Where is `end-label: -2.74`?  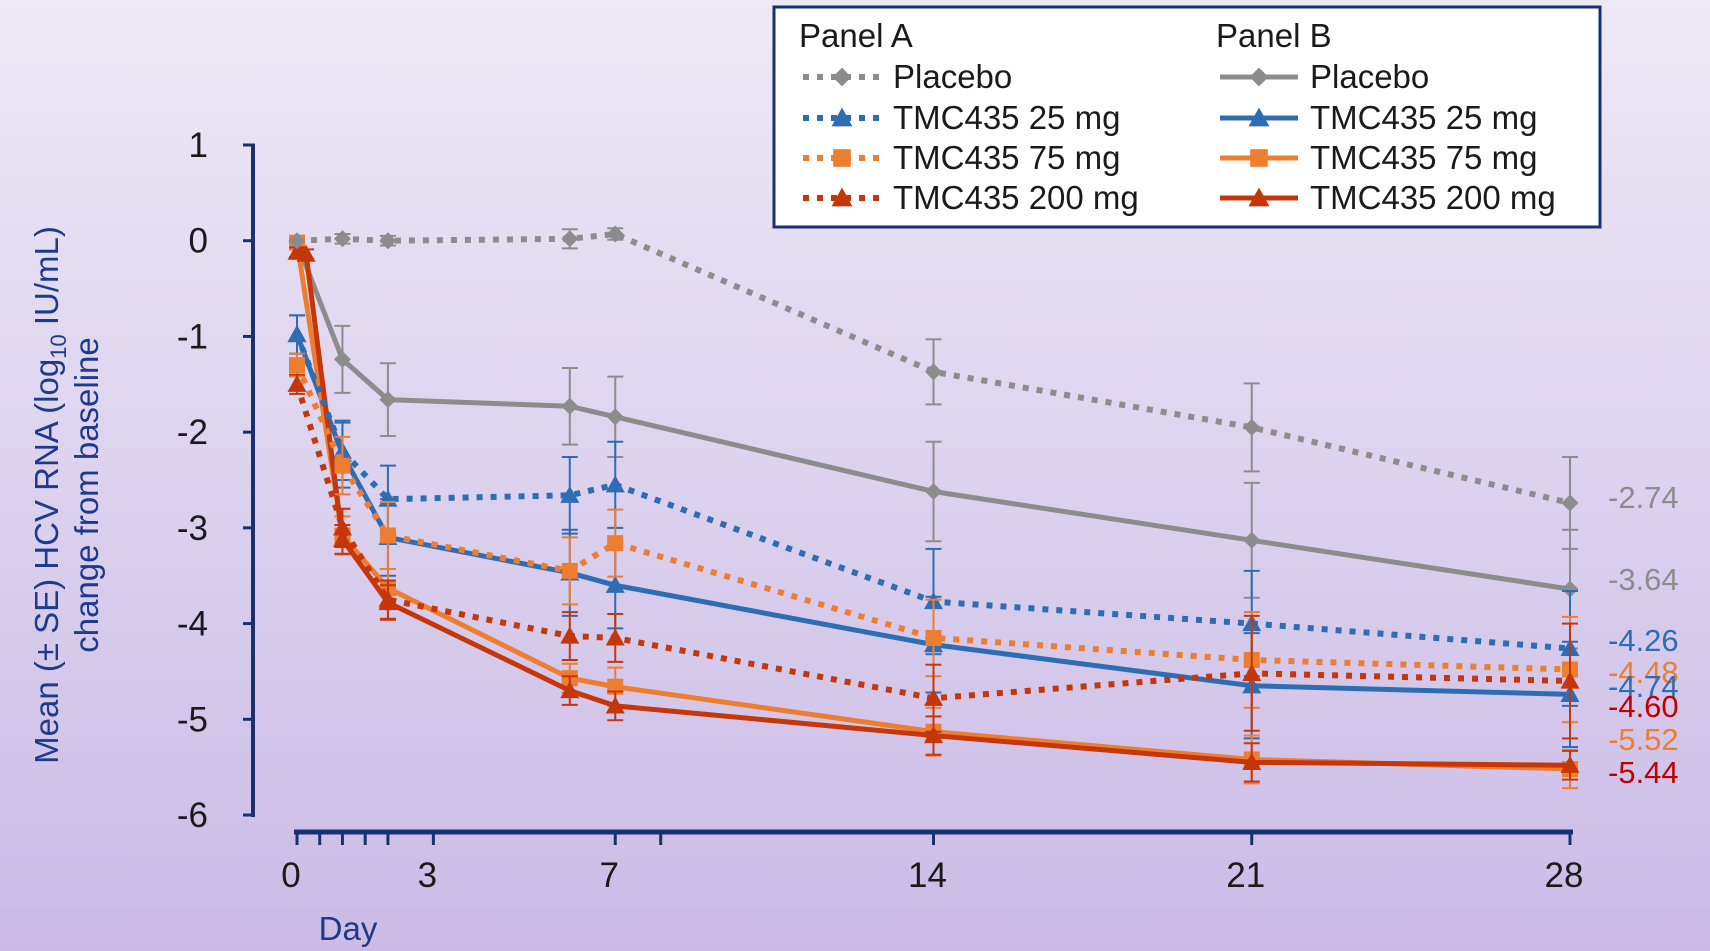
end-label: -2.74 is located at coordinates (1643, 497).